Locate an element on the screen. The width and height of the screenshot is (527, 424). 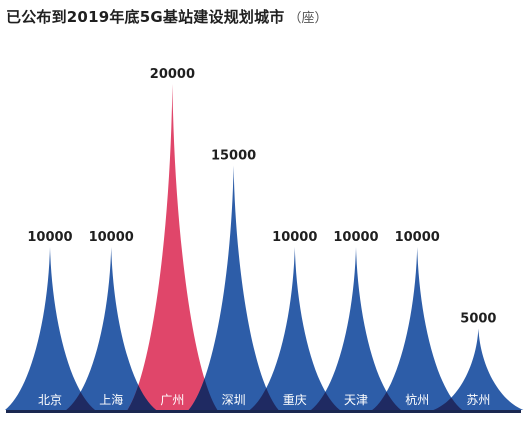
category-label: 天津 is located at coordinates (356, 400).